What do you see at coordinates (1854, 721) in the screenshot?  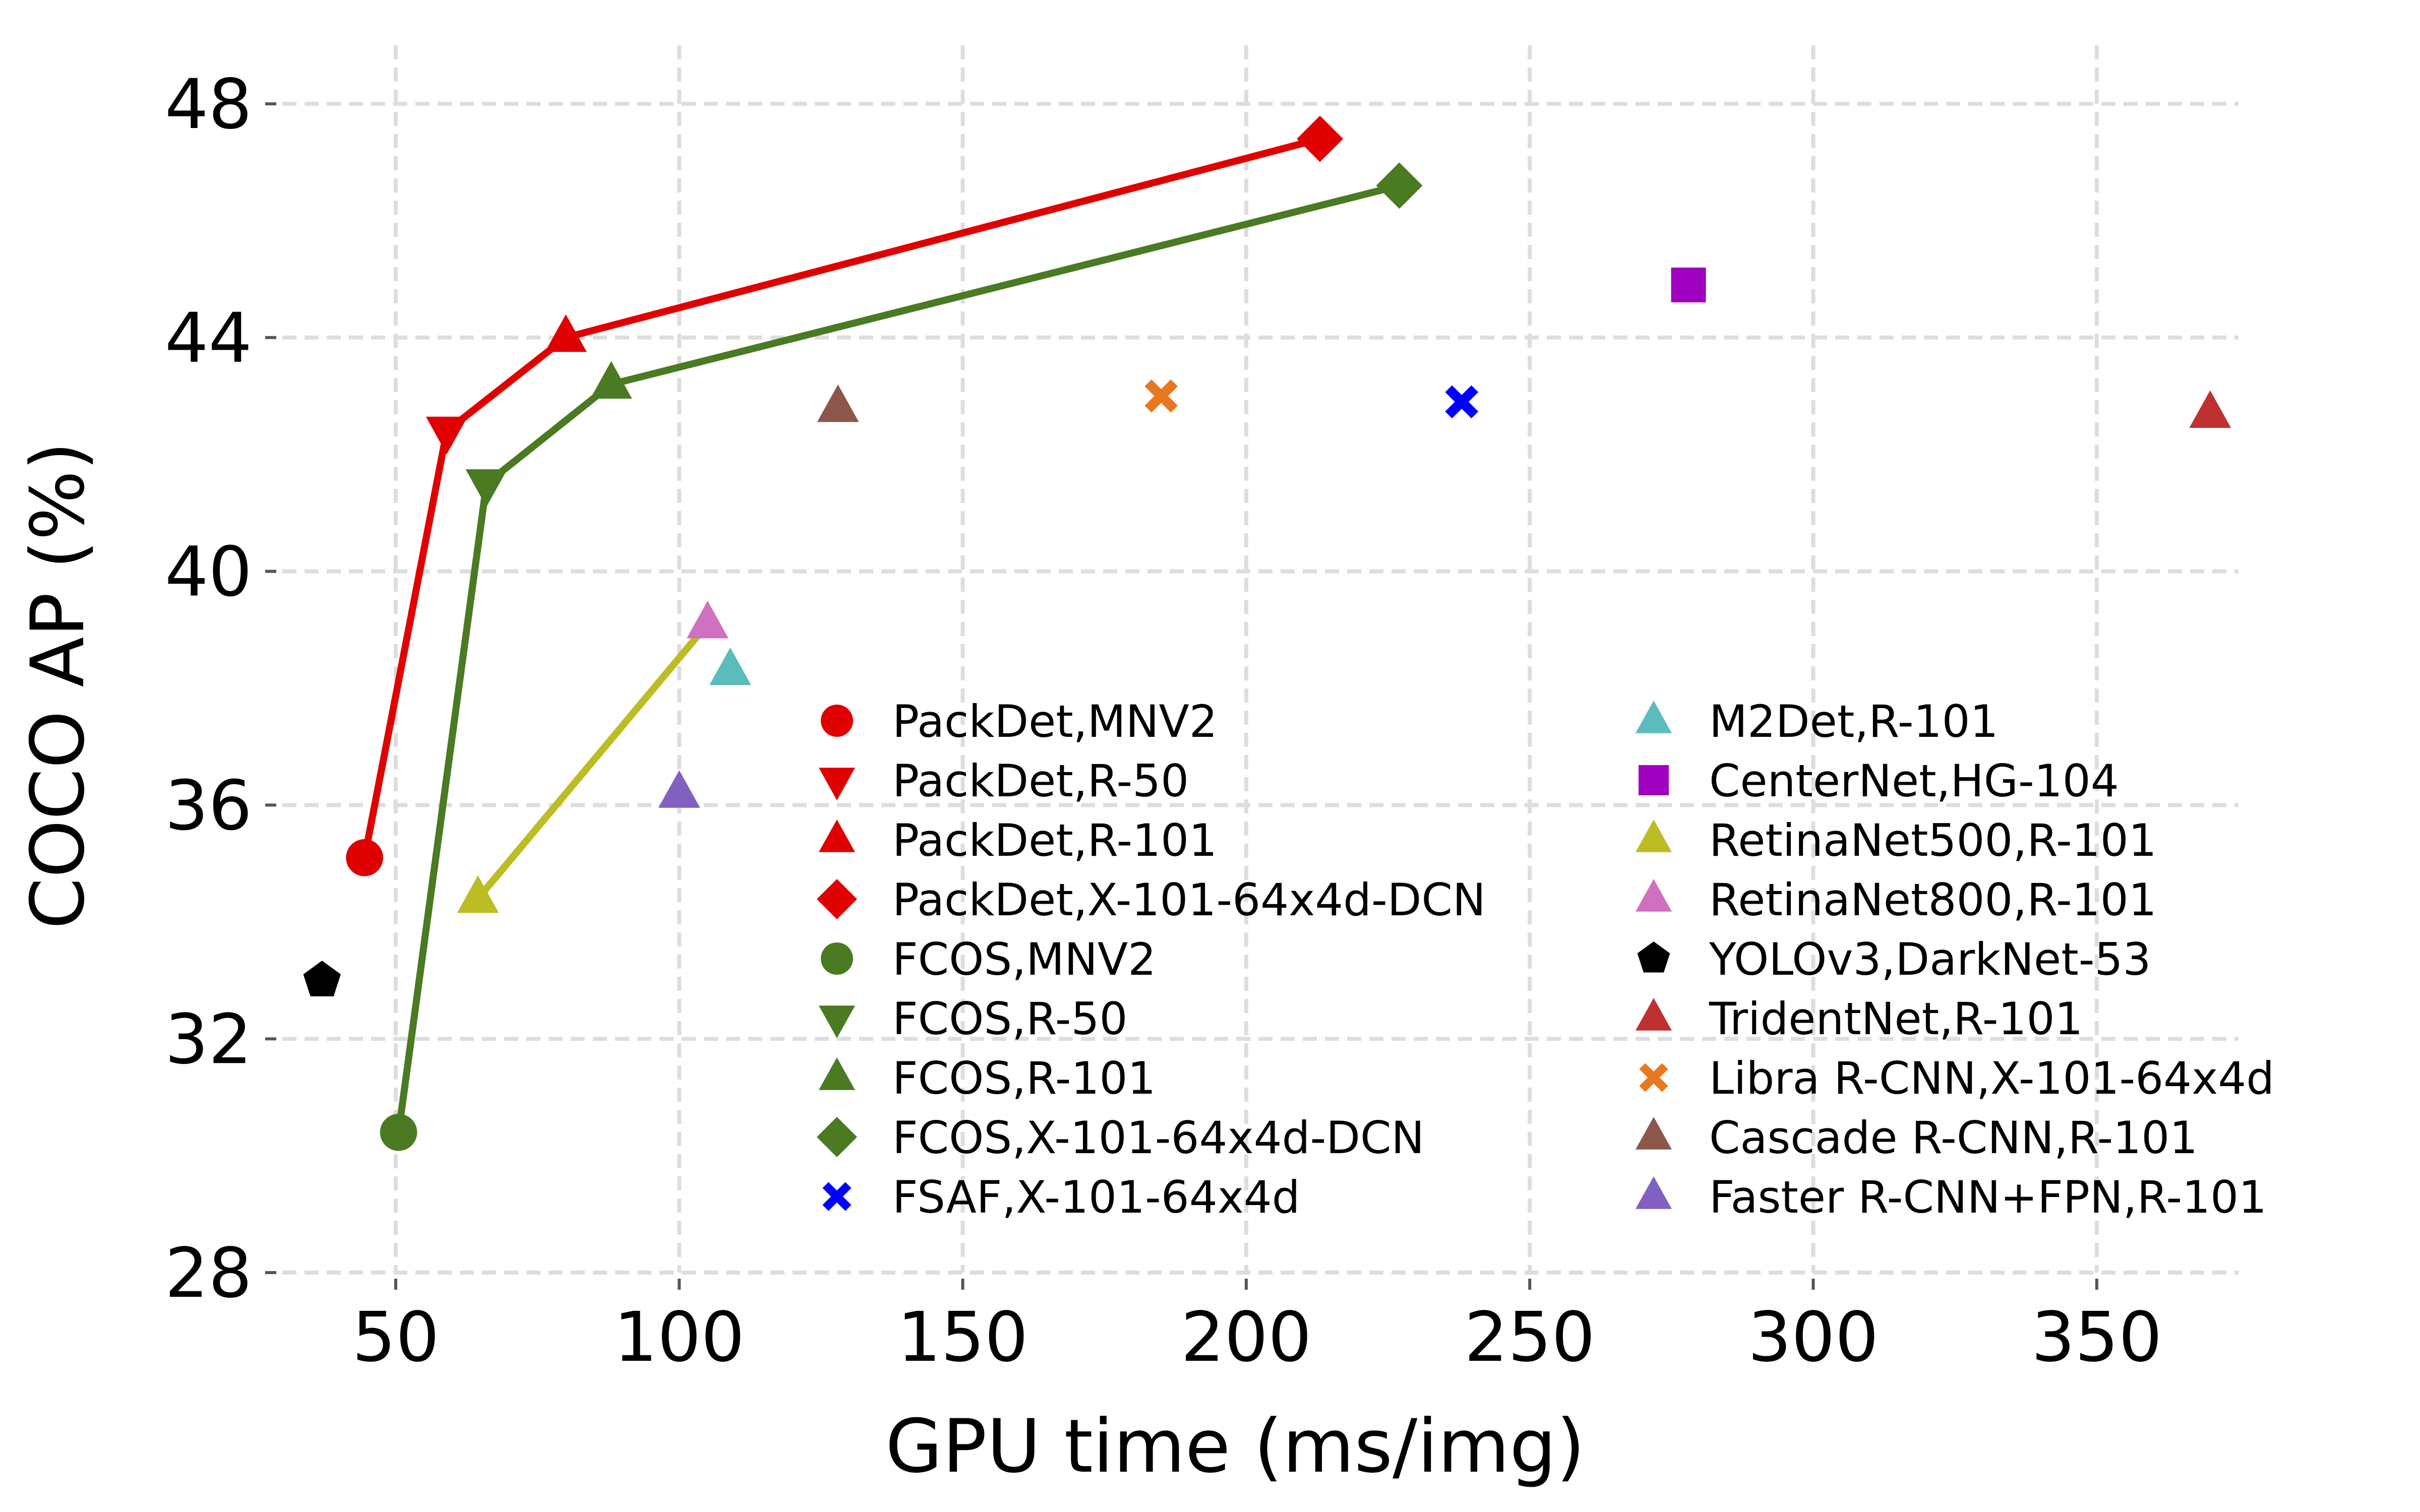 I see `legend-label: M2Det,R-101` at bounding box center [1854, 721].